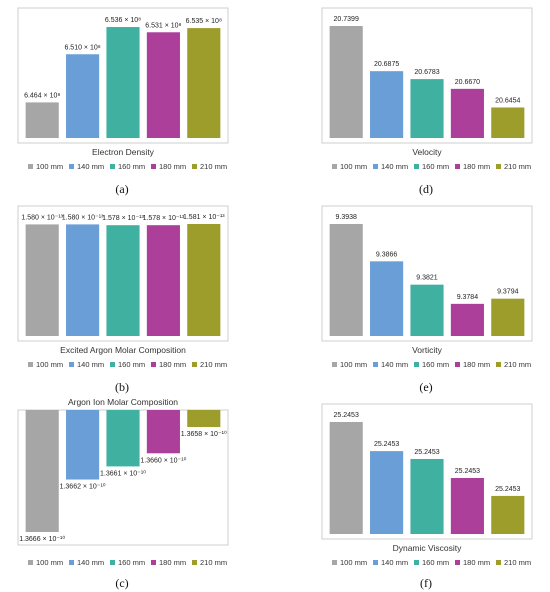 The image size is (550, 592). What do you see at coordinates (42, 95) in the screenshot?
I see `data-label-a-1: 6.464 × 10⁸` at bounding box center [42, 95].